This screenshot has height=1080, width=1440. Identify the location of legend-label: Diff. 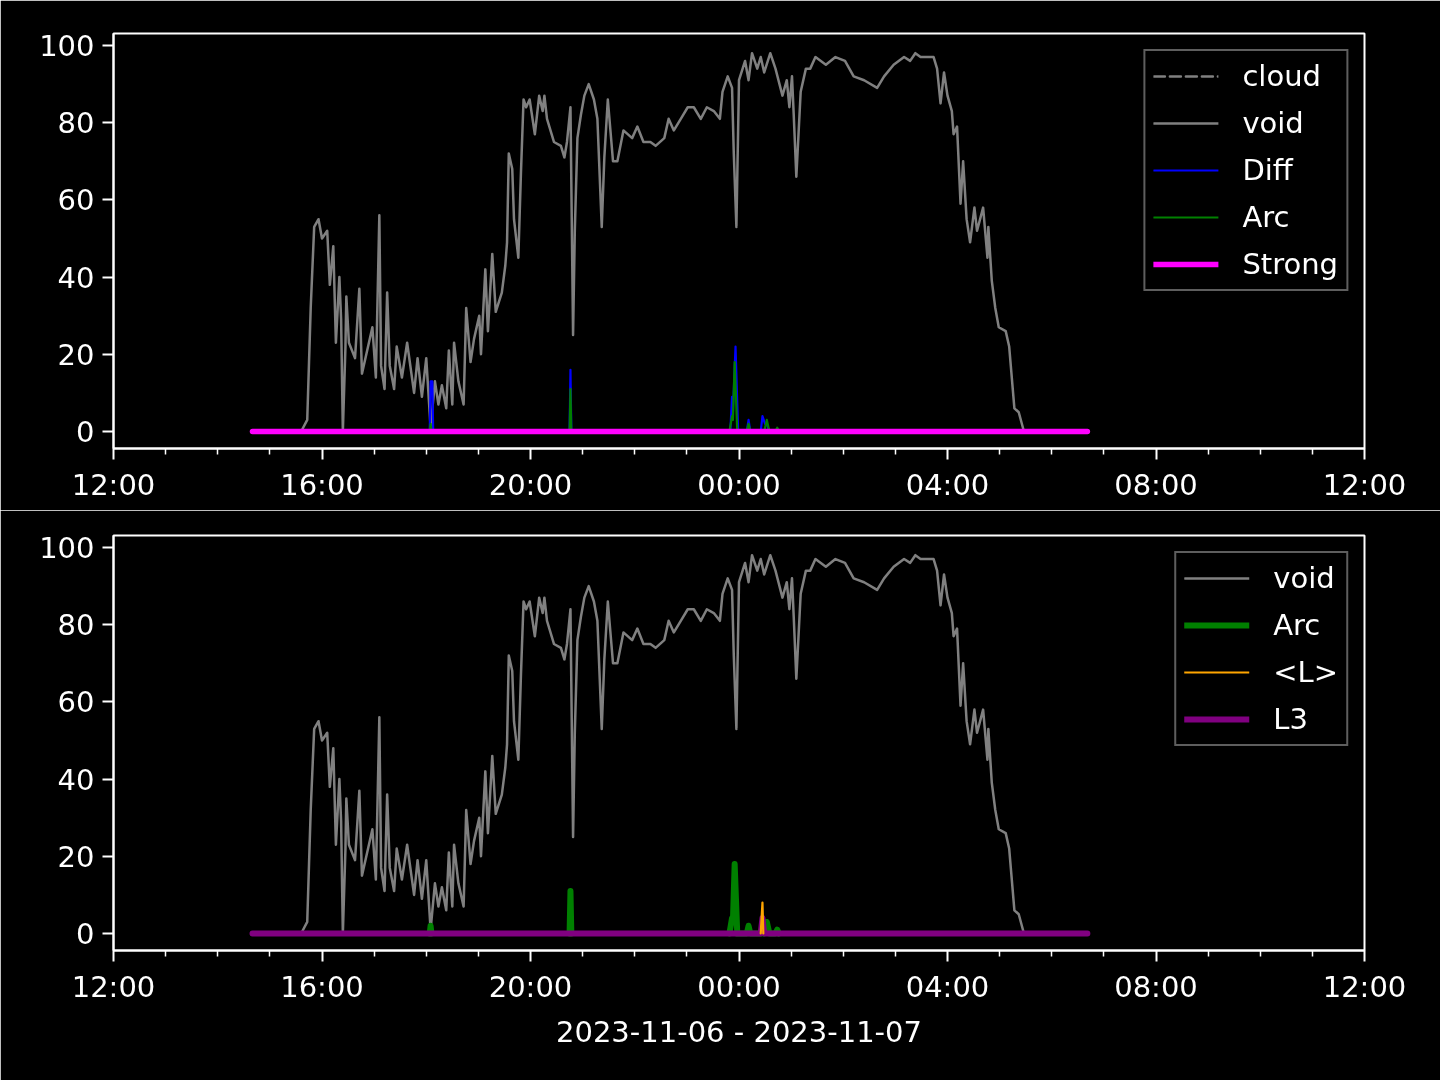
(1267, 170).